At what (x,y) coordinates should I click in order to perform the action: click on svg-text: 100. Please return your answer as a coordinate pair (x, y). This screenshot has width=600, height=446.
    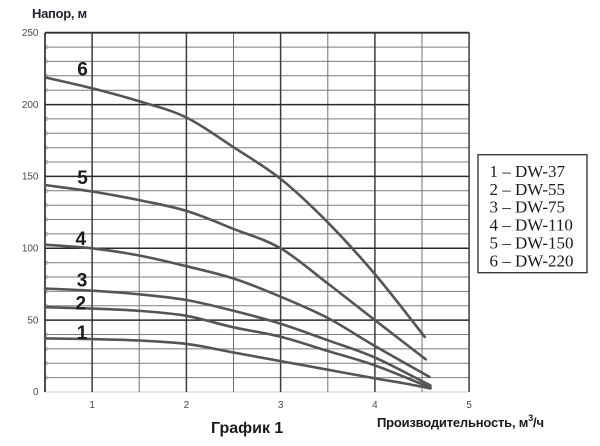
    Looking at the image, I should click on (30, 249).